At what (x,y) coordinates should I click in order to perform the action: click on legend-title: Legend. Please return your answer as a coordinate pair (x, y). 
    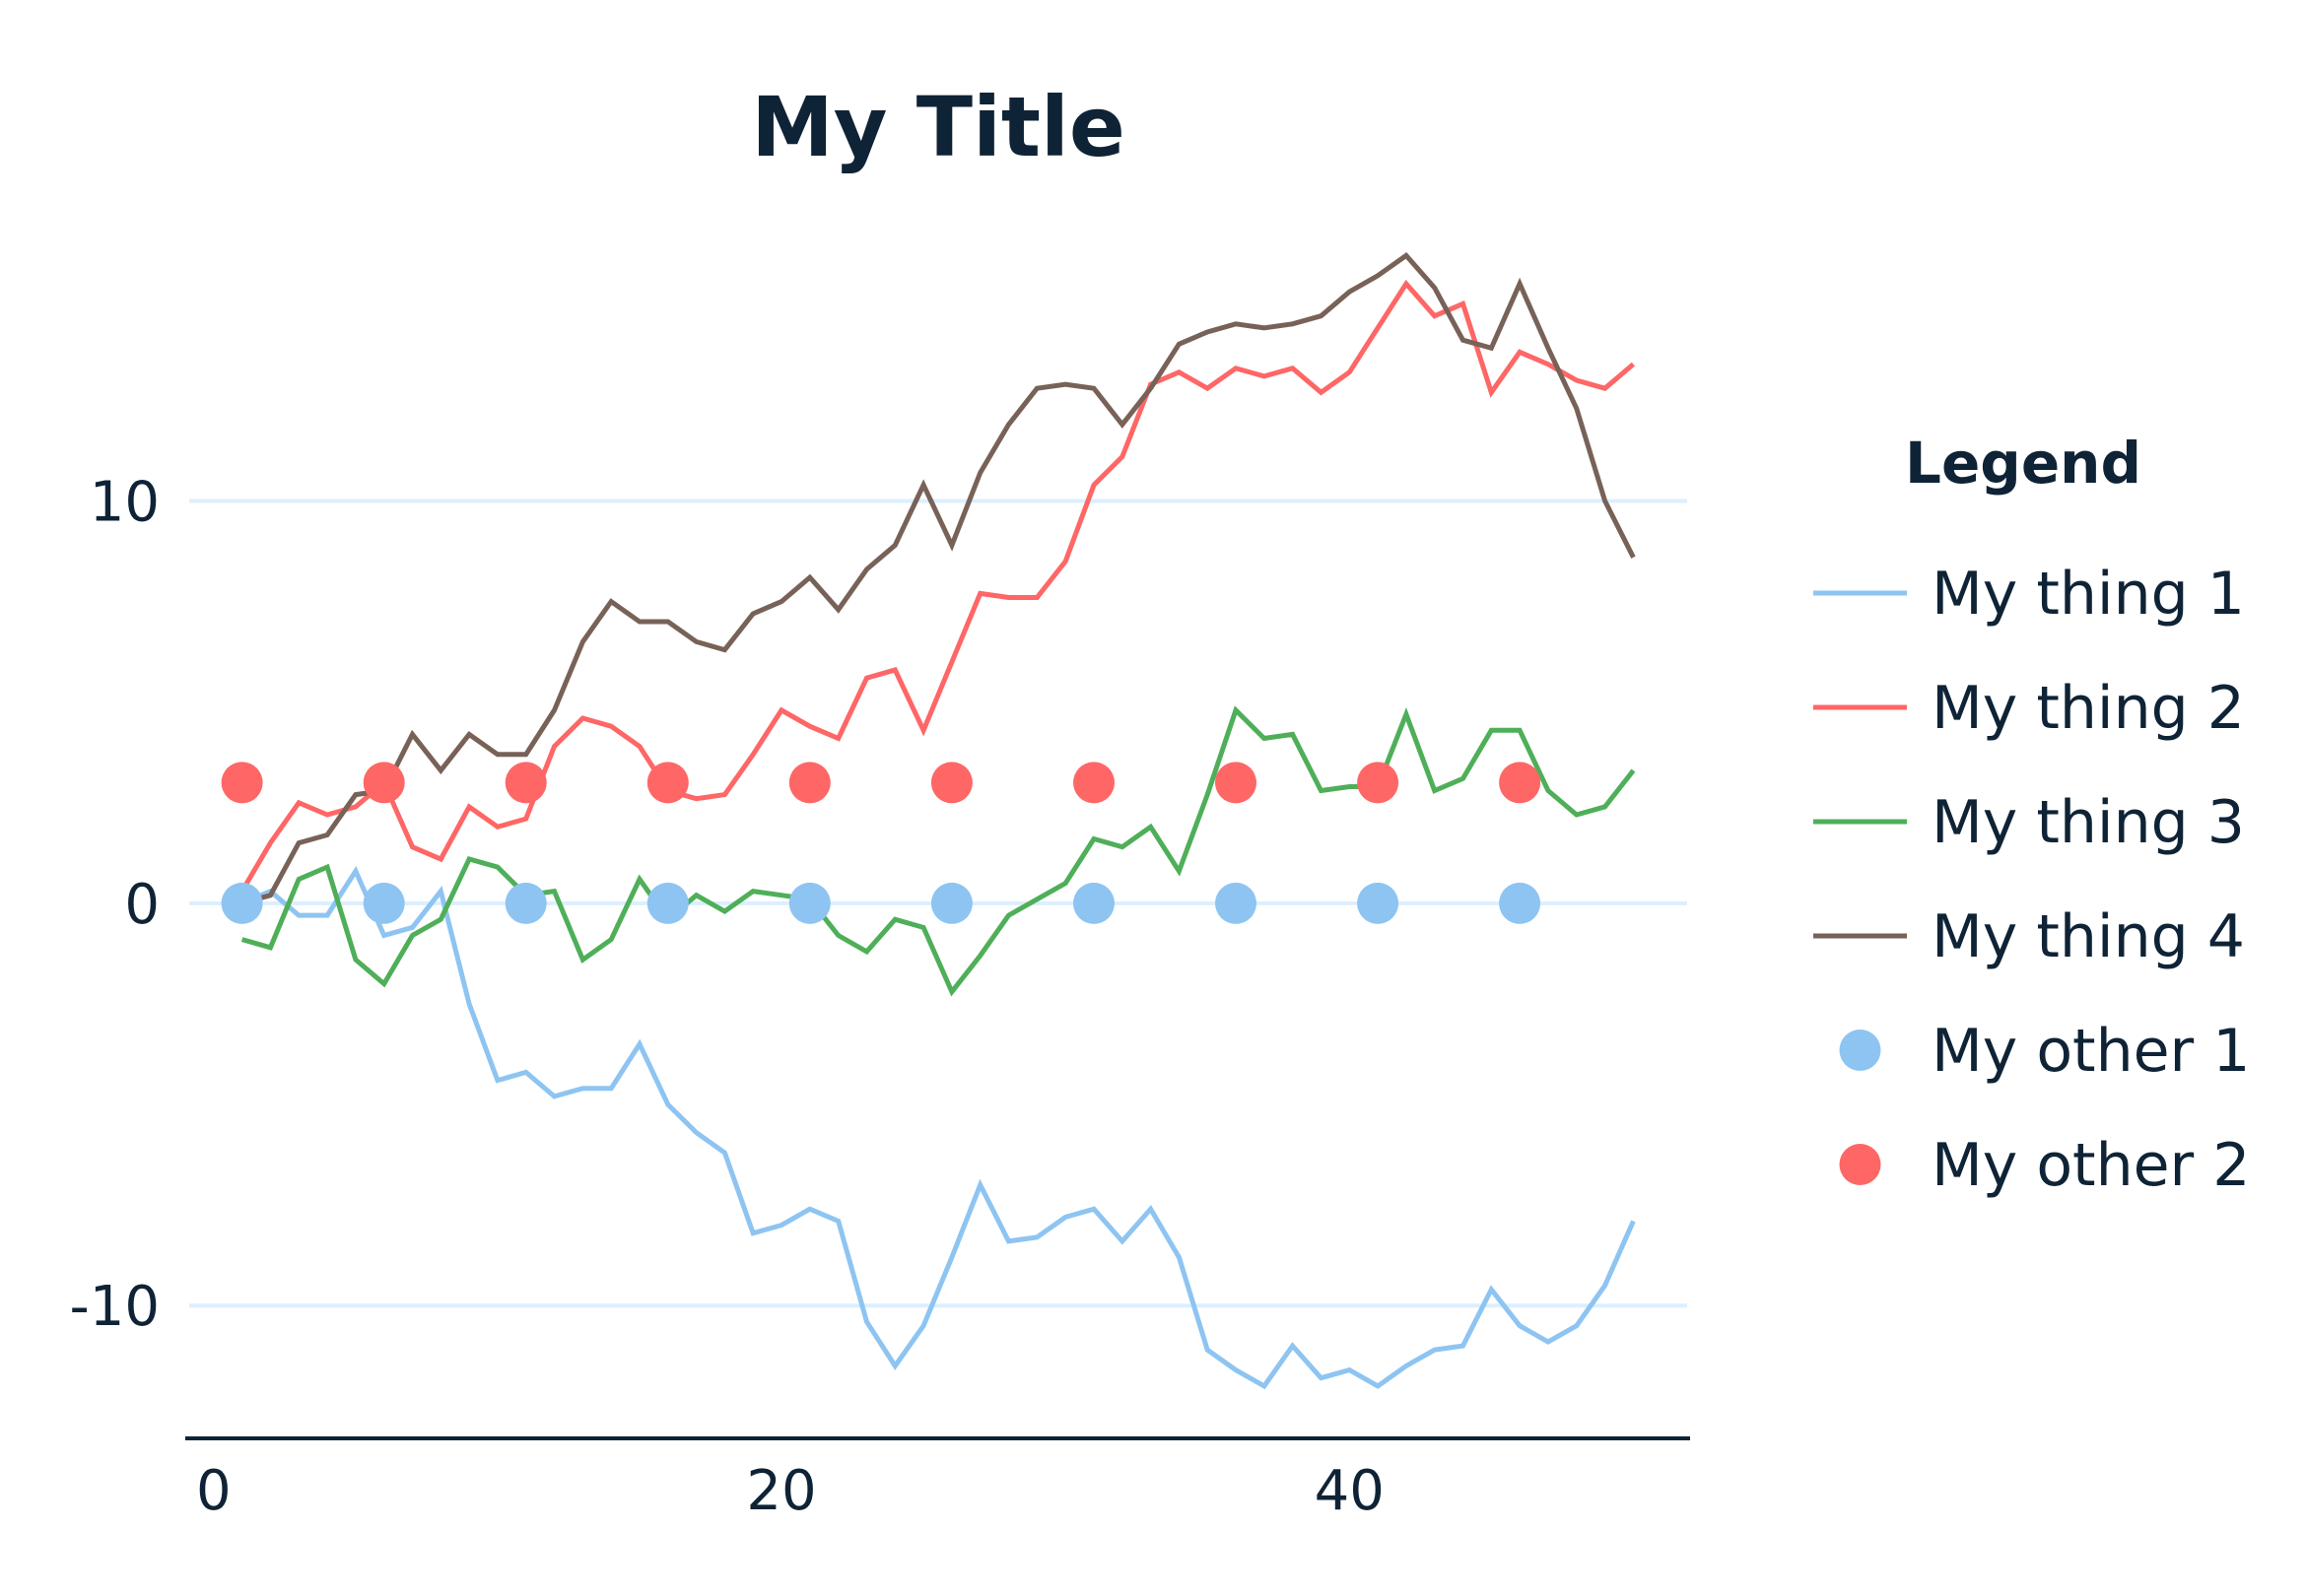
    Looking at the image, I should click on (2023, 464).